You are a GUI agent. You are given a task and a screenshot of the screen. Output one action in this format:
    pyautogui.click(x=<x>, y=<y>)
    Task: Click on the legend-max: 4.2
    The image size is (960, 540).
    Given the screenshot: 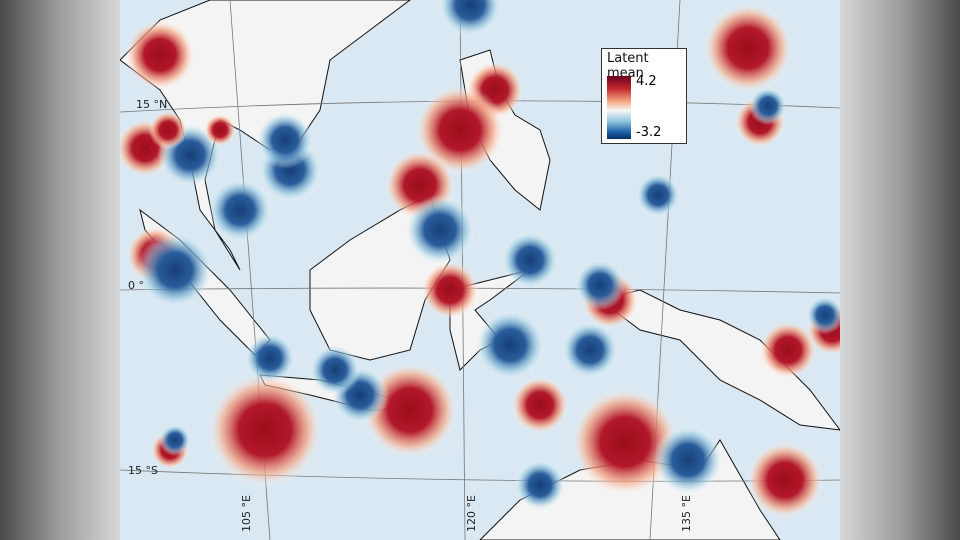 What is the action you would take?
    pyautogui.click(x=646, y=81)
    